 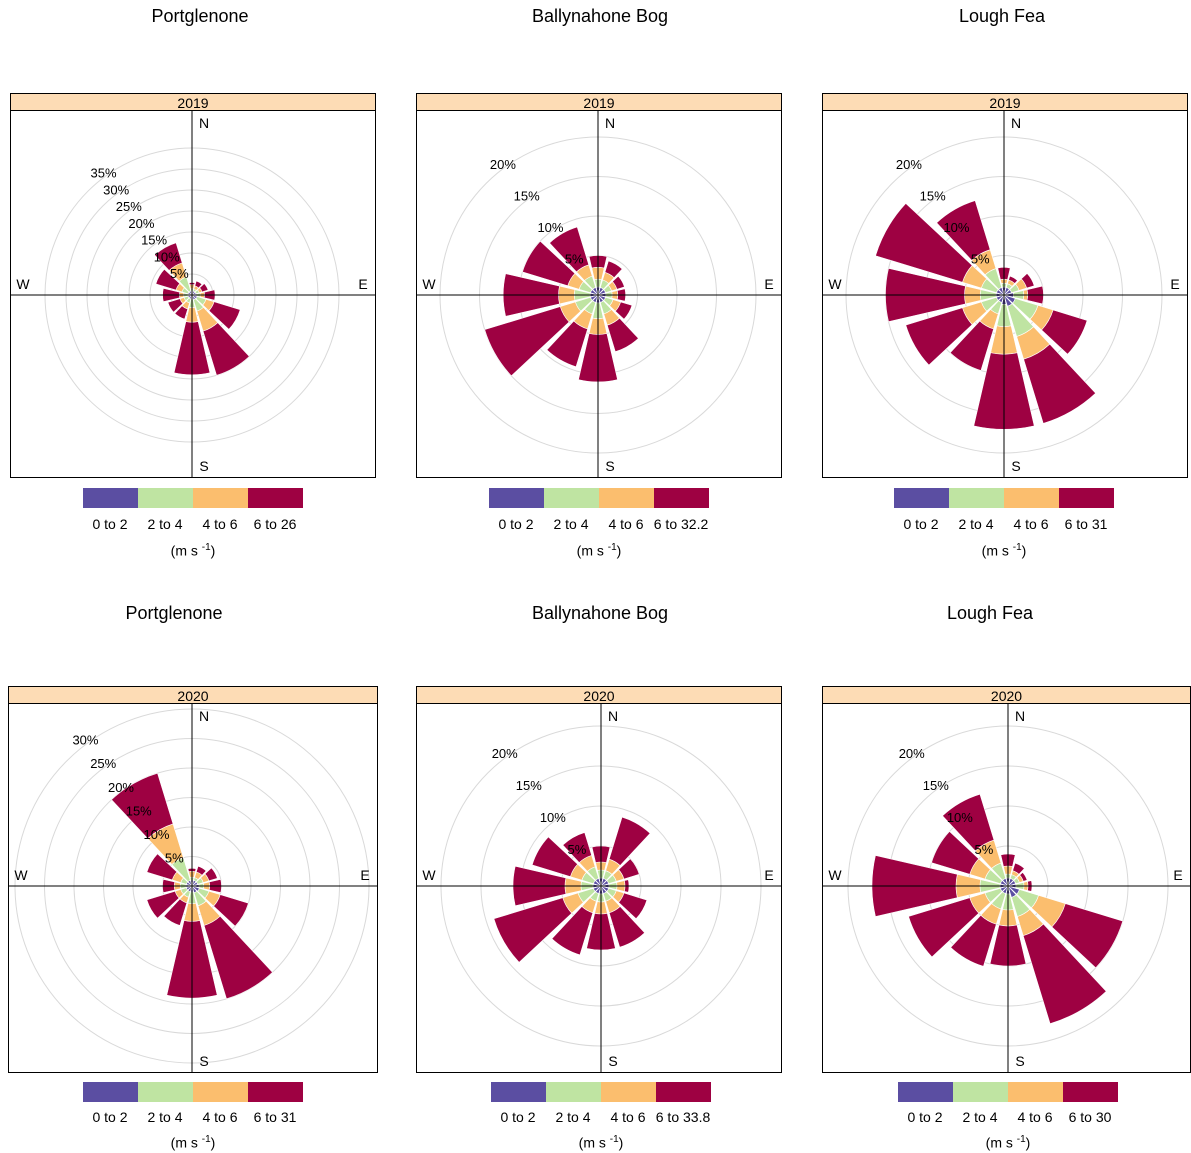 I want to click on wind-rose-svg: N S W E 5% 10% 15% 20%, so click(x=1006, y=888).